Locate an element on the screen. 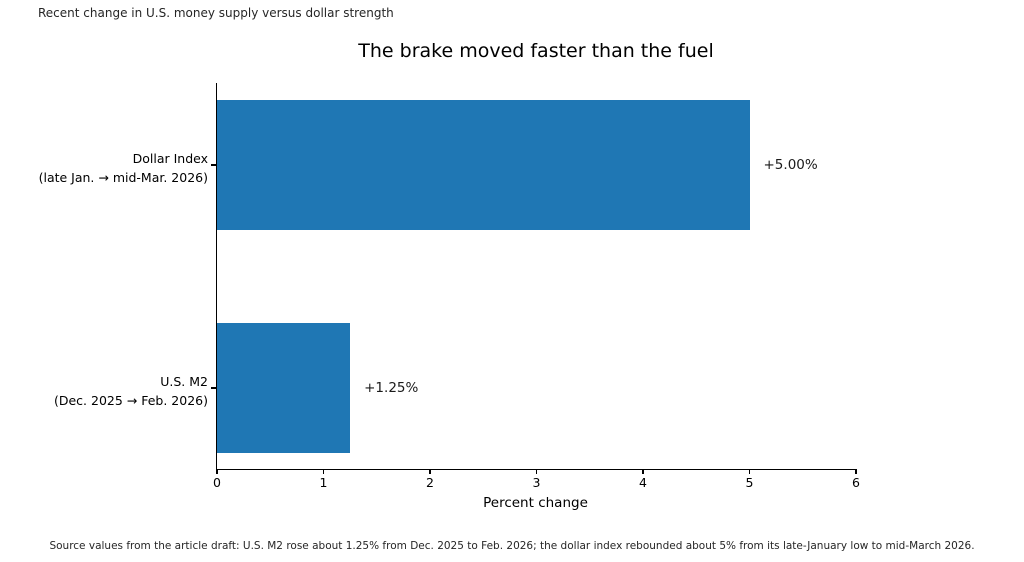  x-tick-label: 6 is located at coordinates (856, 482).